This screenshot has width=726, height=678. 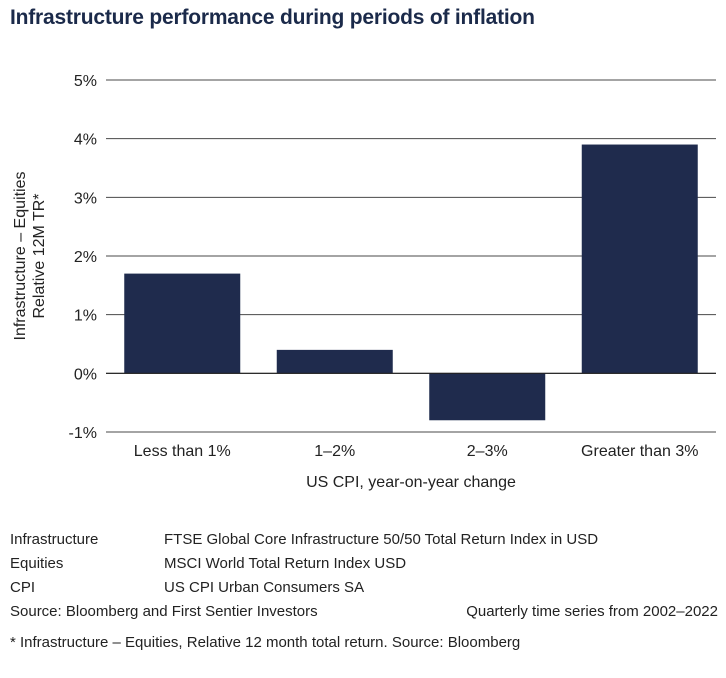 I want to click on note-row-cpi: CPI US CPI Urban Consumers SA, so click(x=365, y=588).